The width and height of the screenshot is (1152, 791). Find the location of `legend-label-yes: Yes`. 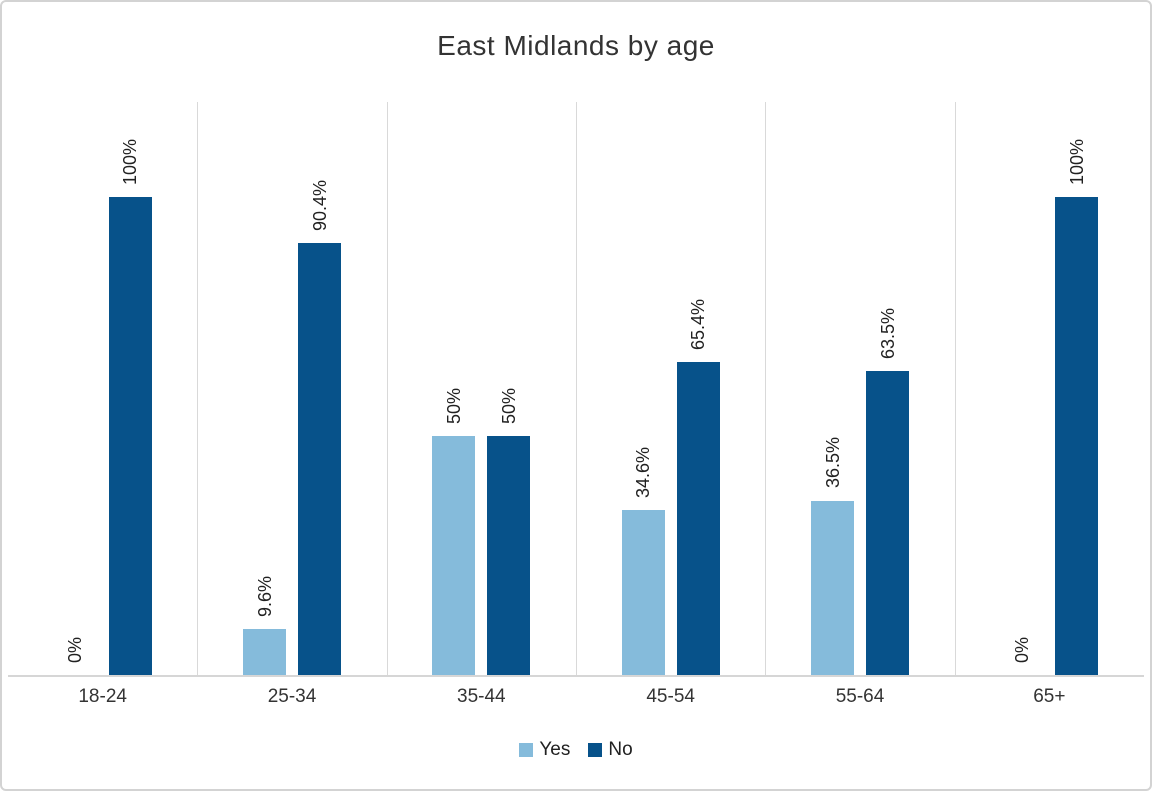

legend-label-yes: Yes is located at coordinates (555, 749).